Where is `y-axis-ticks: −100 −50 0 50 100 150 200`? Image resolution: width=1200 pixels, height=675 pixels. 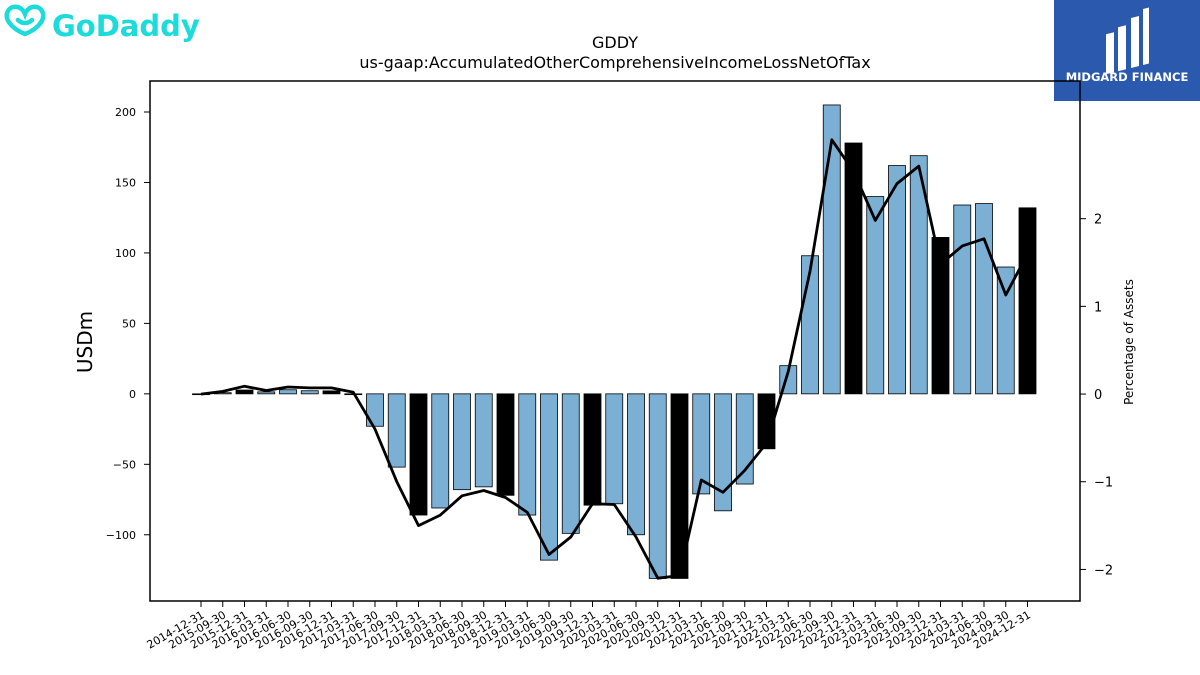
y-axis-ticks: −100 −50 0 50 100 150 200 is located at coordinates (128, 324).